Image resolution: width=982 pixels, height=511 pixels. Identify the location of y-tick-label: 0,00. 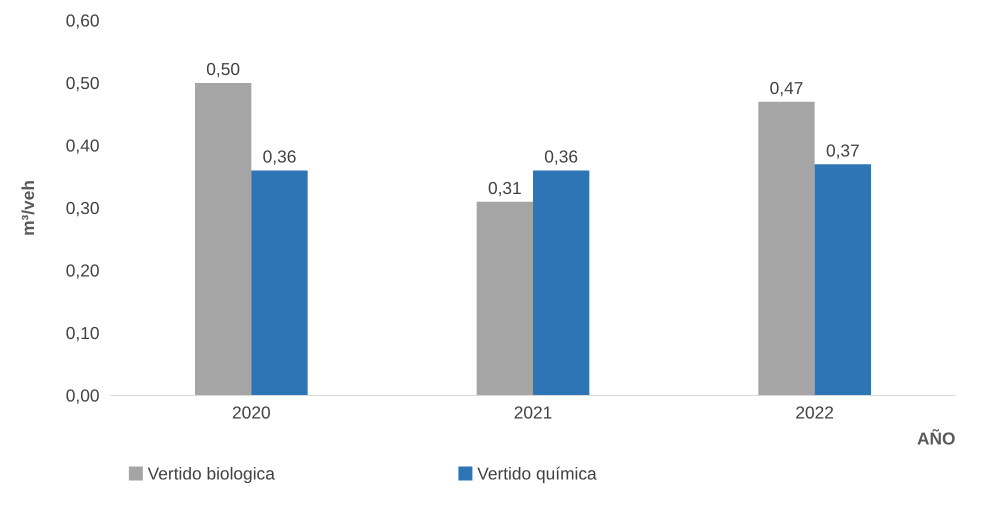
(83, 396).